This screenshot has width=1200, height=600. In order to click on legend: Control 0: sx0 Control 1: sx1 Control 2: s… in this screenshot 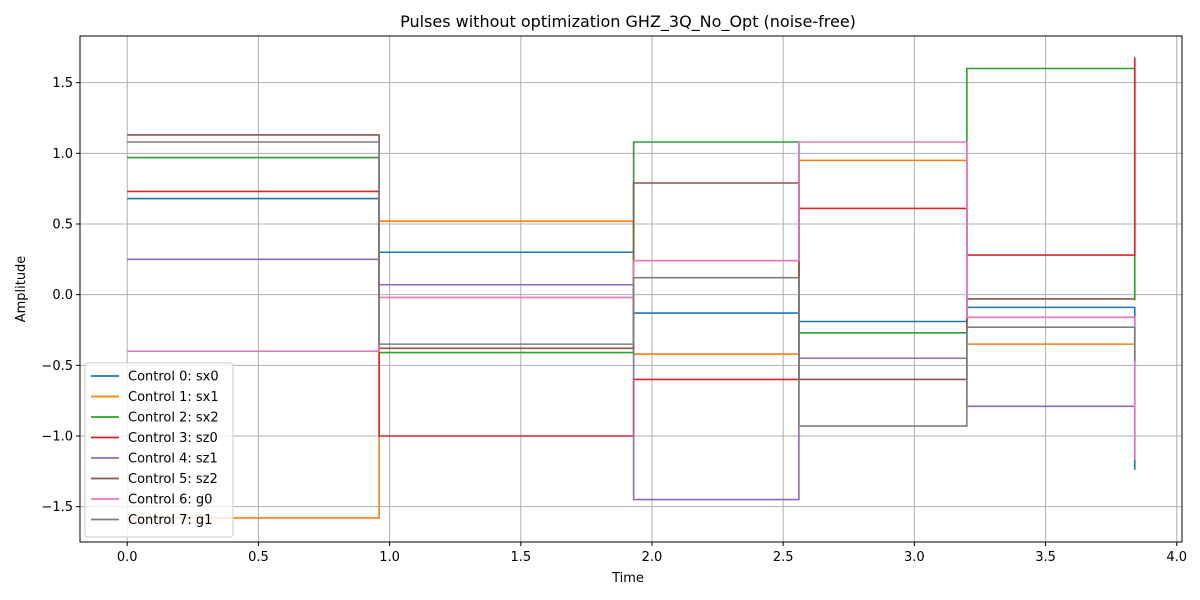, I will do `click(159, 450)`.